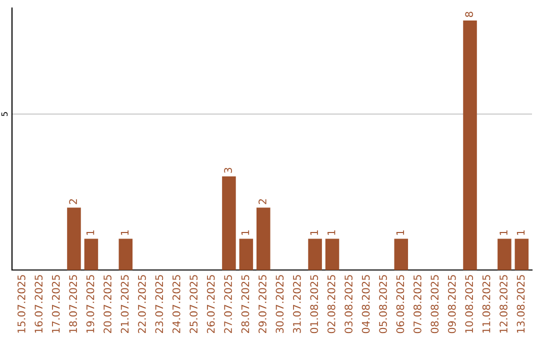 This screenshot has height=340, width=540. Describe the element at coordinates (348, 304) in the screenshot. I see `x-tick-label: 03.08.2025` at that location.